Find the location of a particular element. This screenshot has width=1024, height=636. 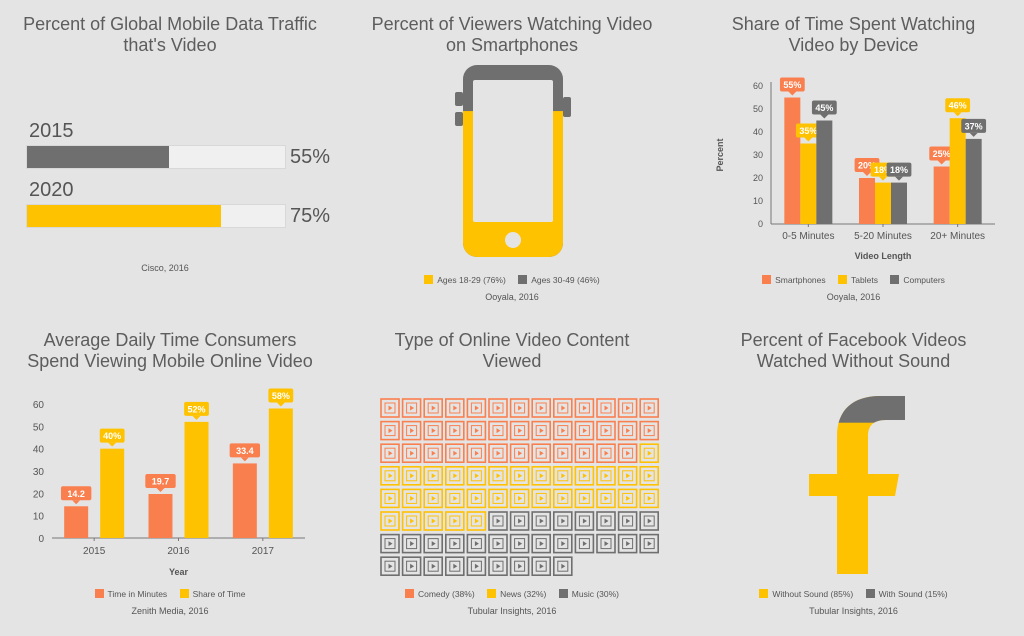

legend-item: Without Sound (85%) is located at coordinates (806, 594).